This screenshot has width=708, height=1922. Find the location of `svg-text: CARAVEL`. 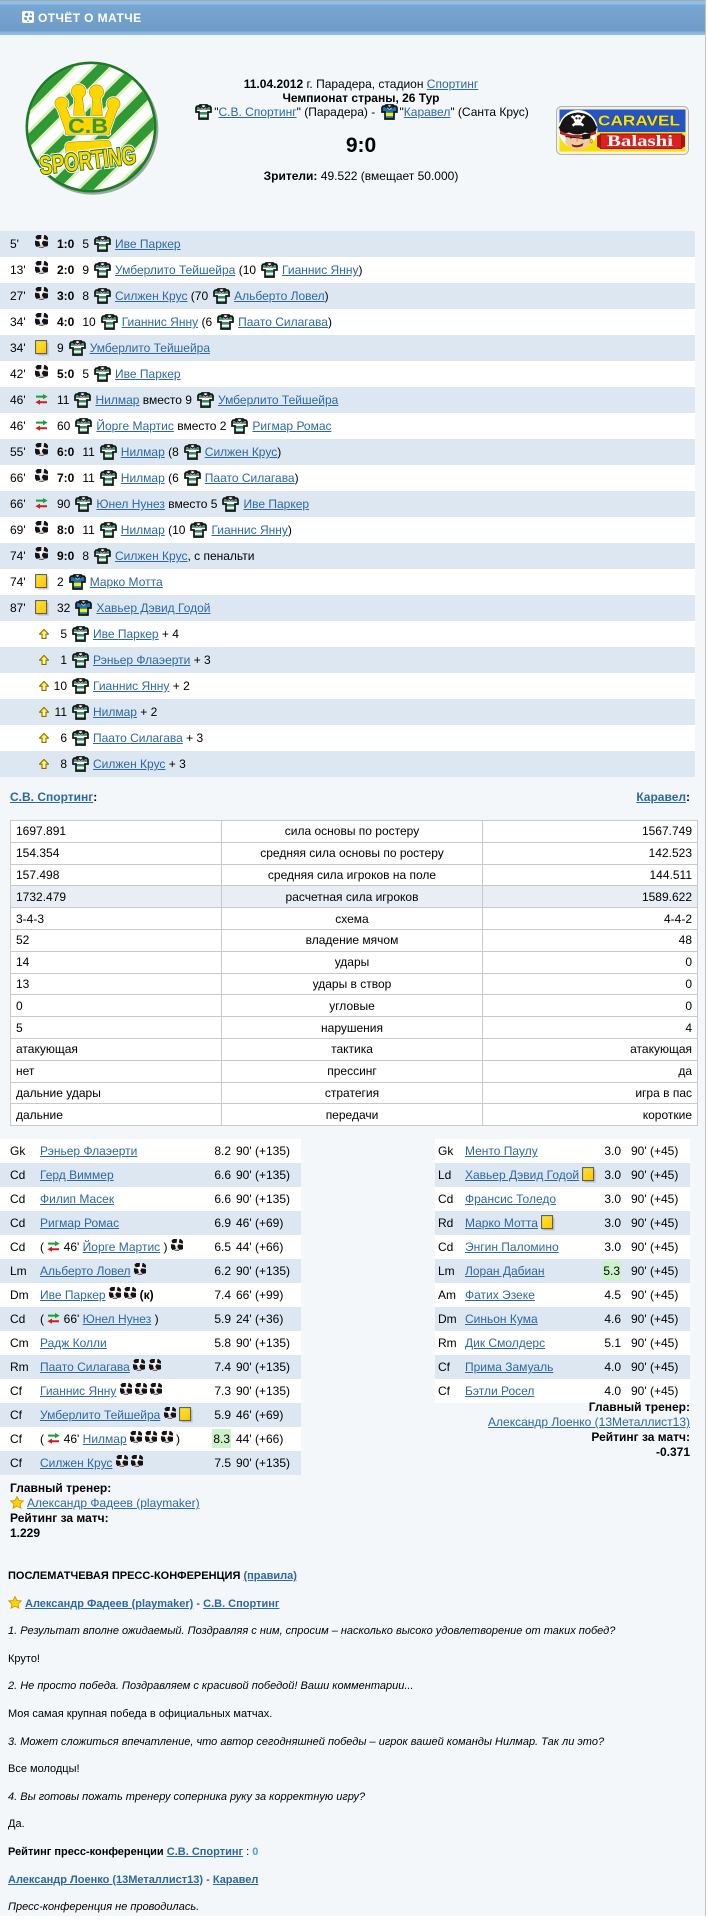

svg-text: CARAVEL is located at coordinates (639, 121).